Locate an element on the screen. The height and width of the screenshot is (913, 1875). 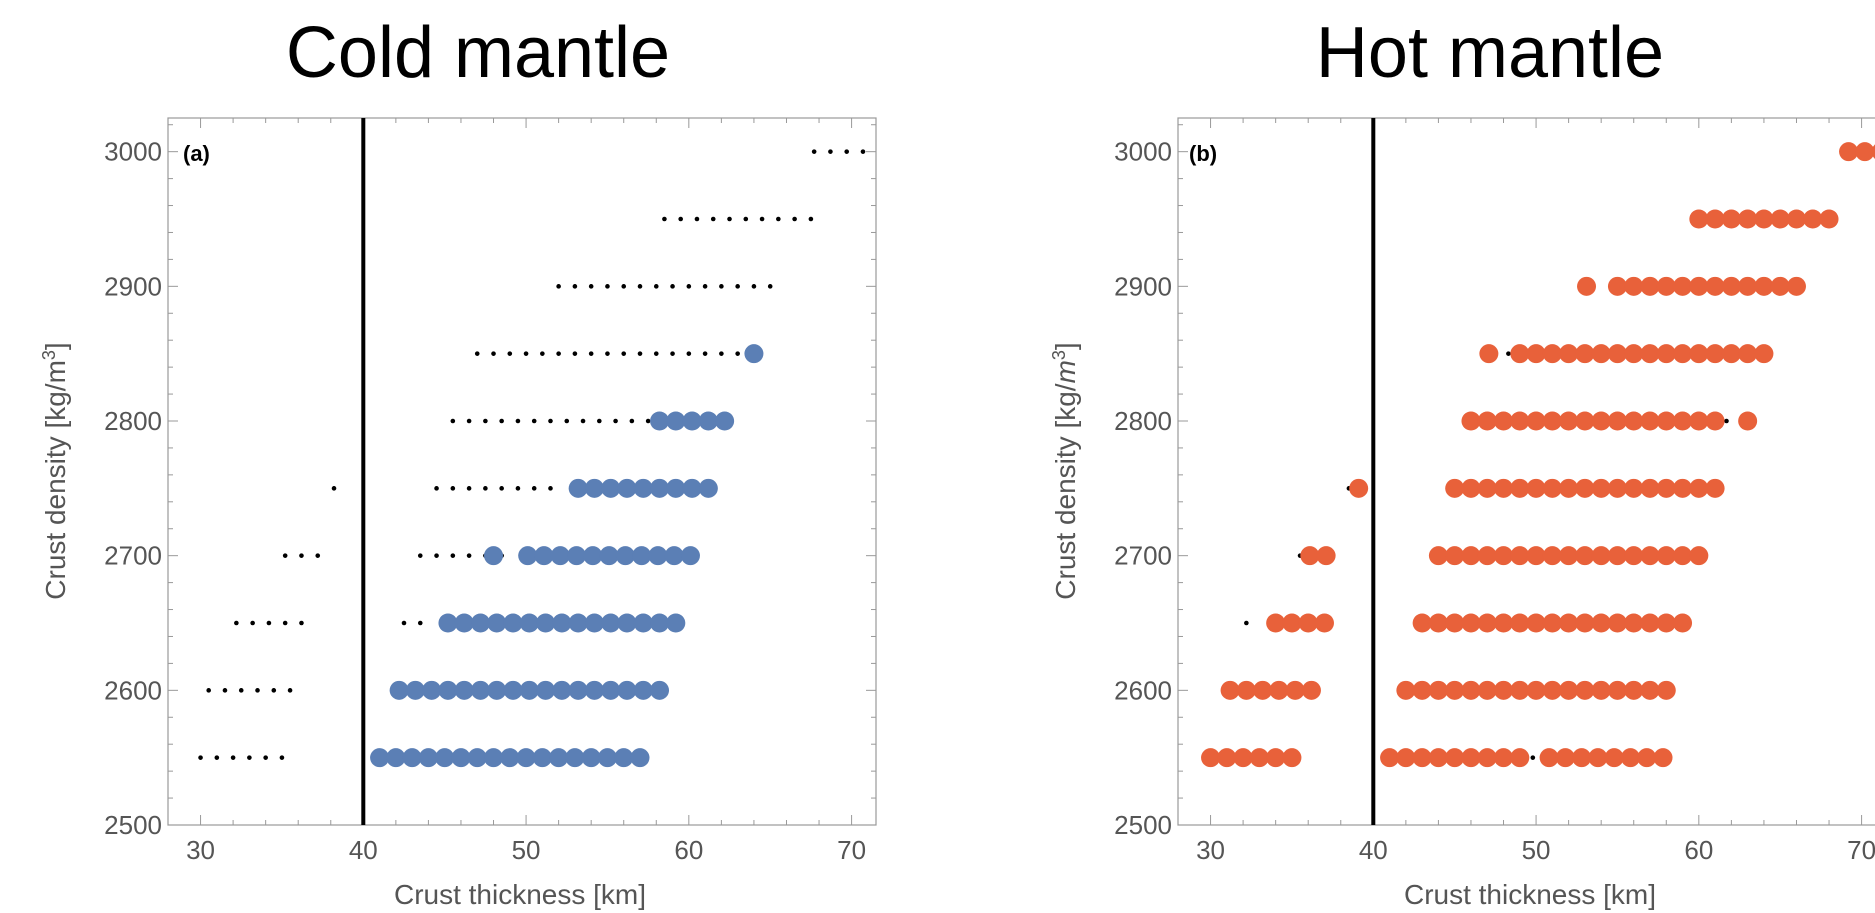
x-tick-label: 40 is located at coordinates (1373, 850).